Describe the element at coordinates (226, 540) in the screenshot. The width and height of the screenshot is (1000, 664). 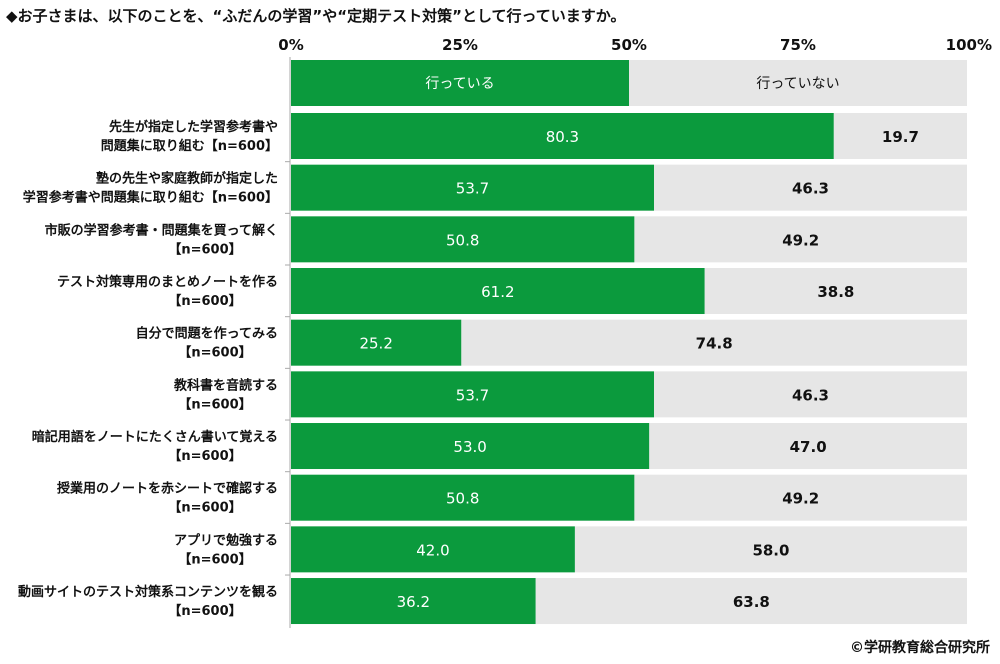
I see `category-label: アプリで勉強する` at that location.